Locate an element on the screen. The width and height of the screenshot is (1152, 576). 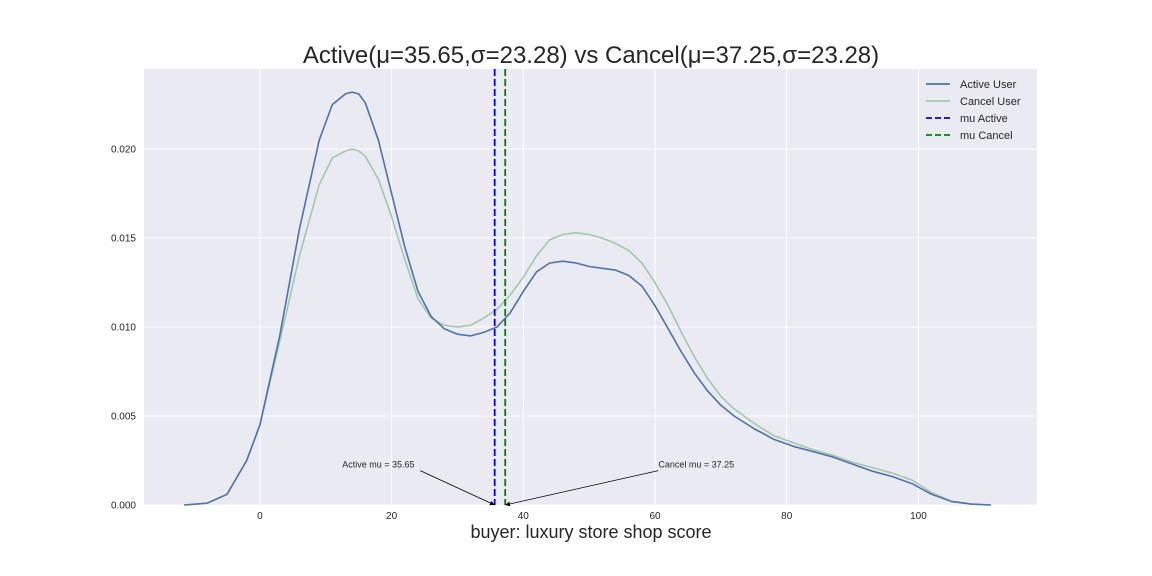
y-tick-label: 0.010 is located at coordinates (123, 328).